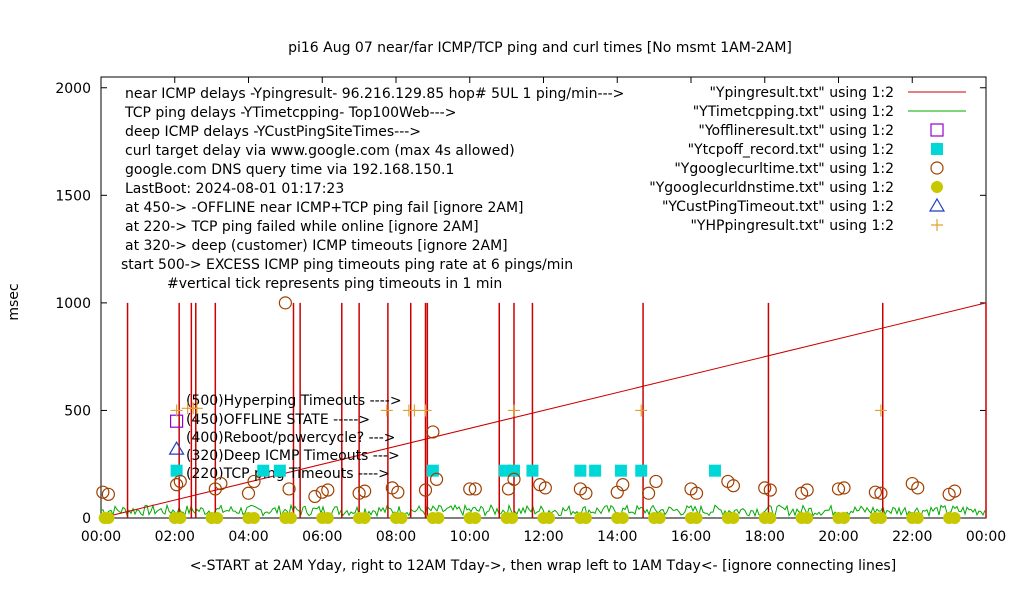  What do you see at coordinates (470, 537) in the screenshot?
I see `x-tick-label: 10:00` at bounding box center [470, 537].